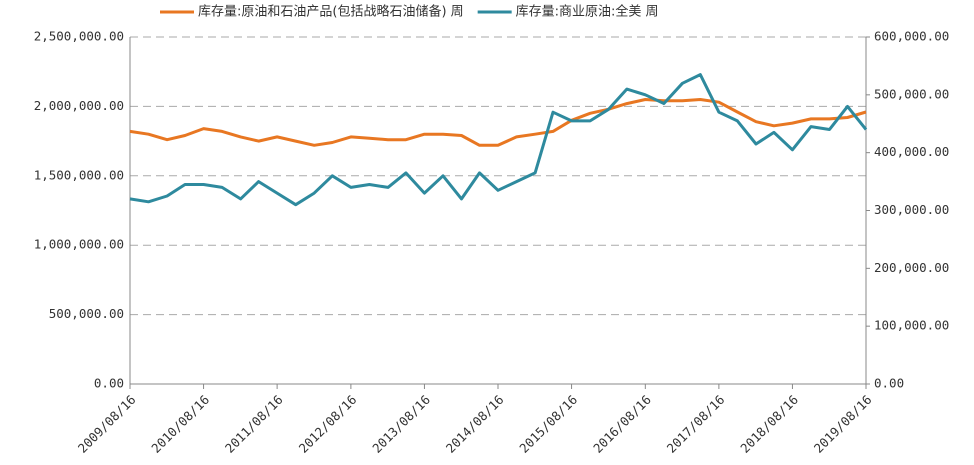  What do you see at coordinates (498, 122) in the screenshot?
I see `series-line` at bounding box center [498, 122].